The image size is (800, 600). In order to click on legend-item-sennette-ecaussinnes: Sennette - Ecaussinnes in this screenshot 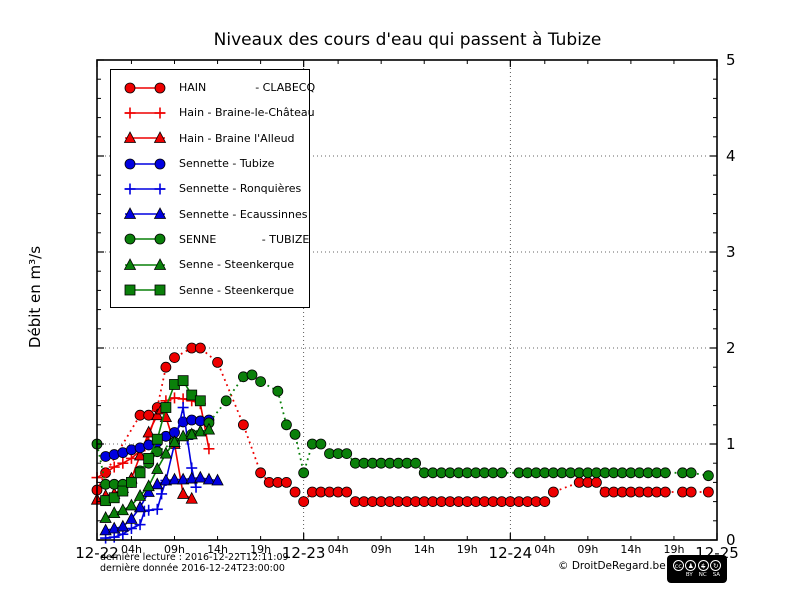, I will do `click(215, 213)`.